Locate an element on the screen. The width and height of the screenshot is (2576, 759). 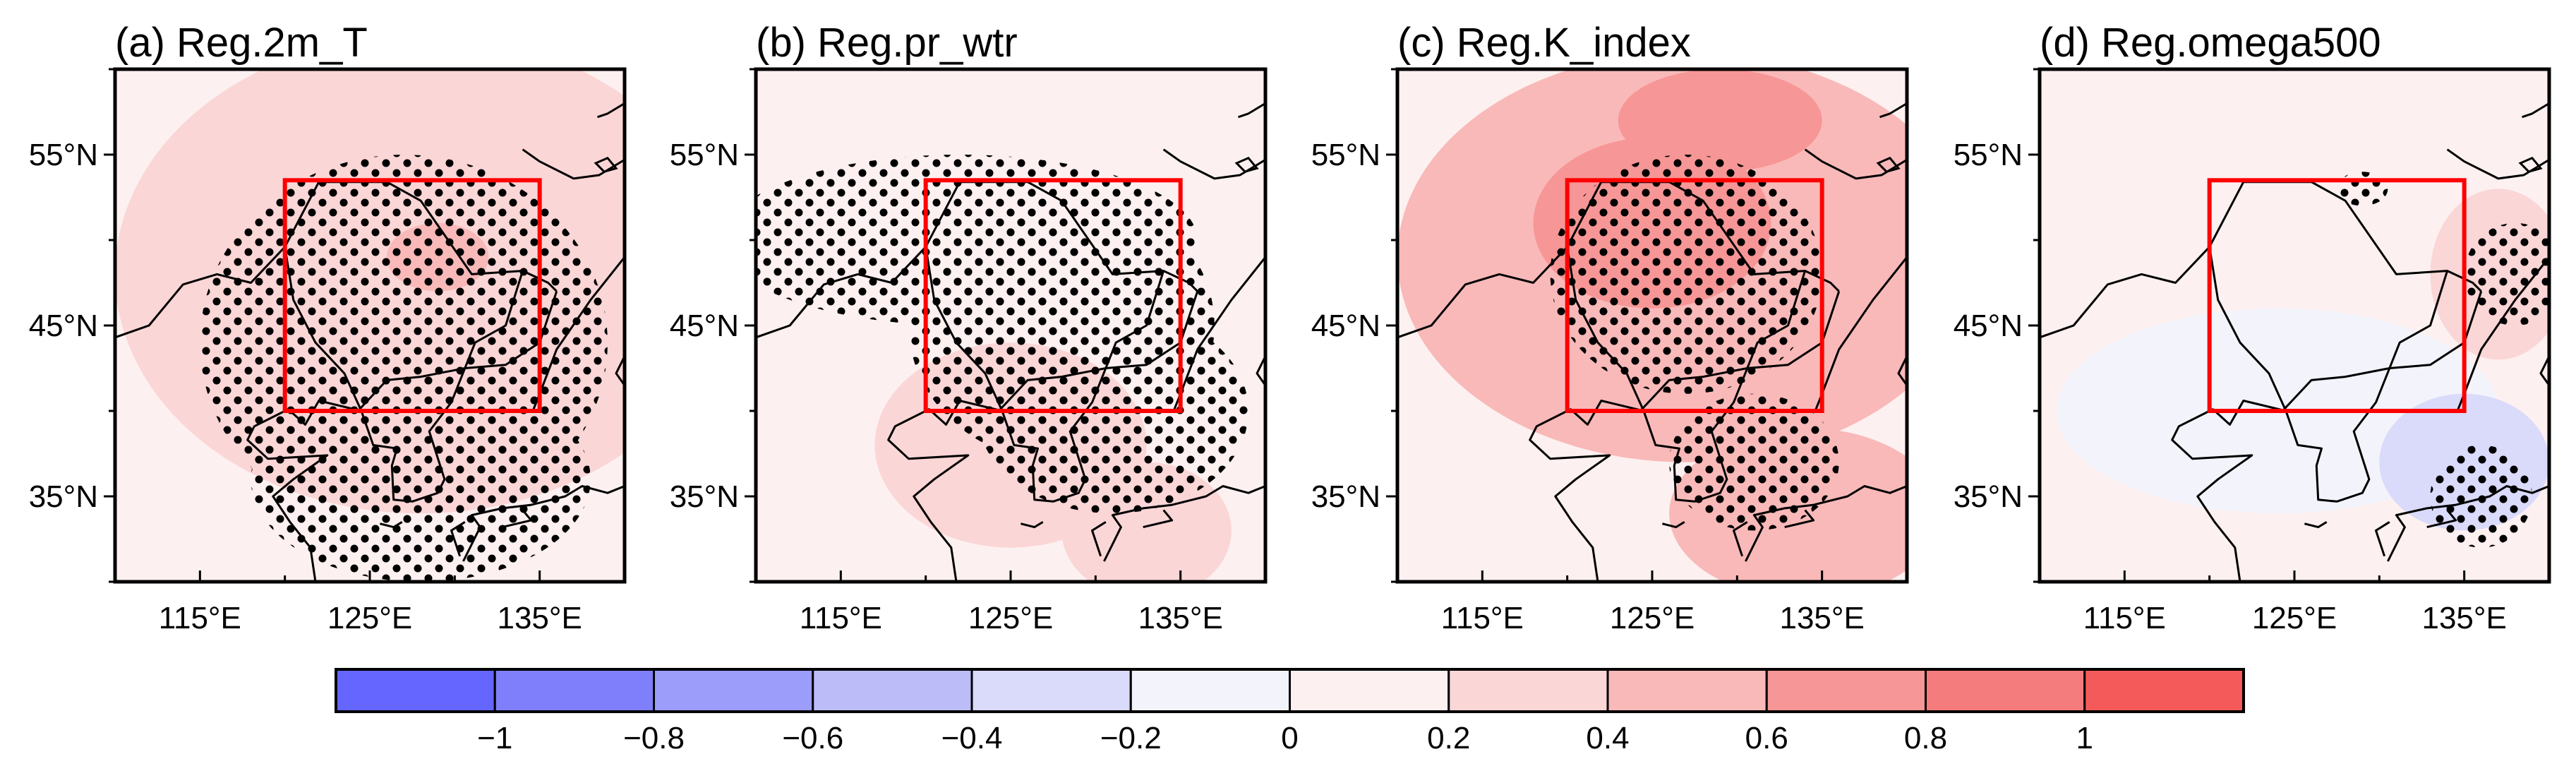
colorbar-tick-label: −1 is located at coordinates (494, 738).